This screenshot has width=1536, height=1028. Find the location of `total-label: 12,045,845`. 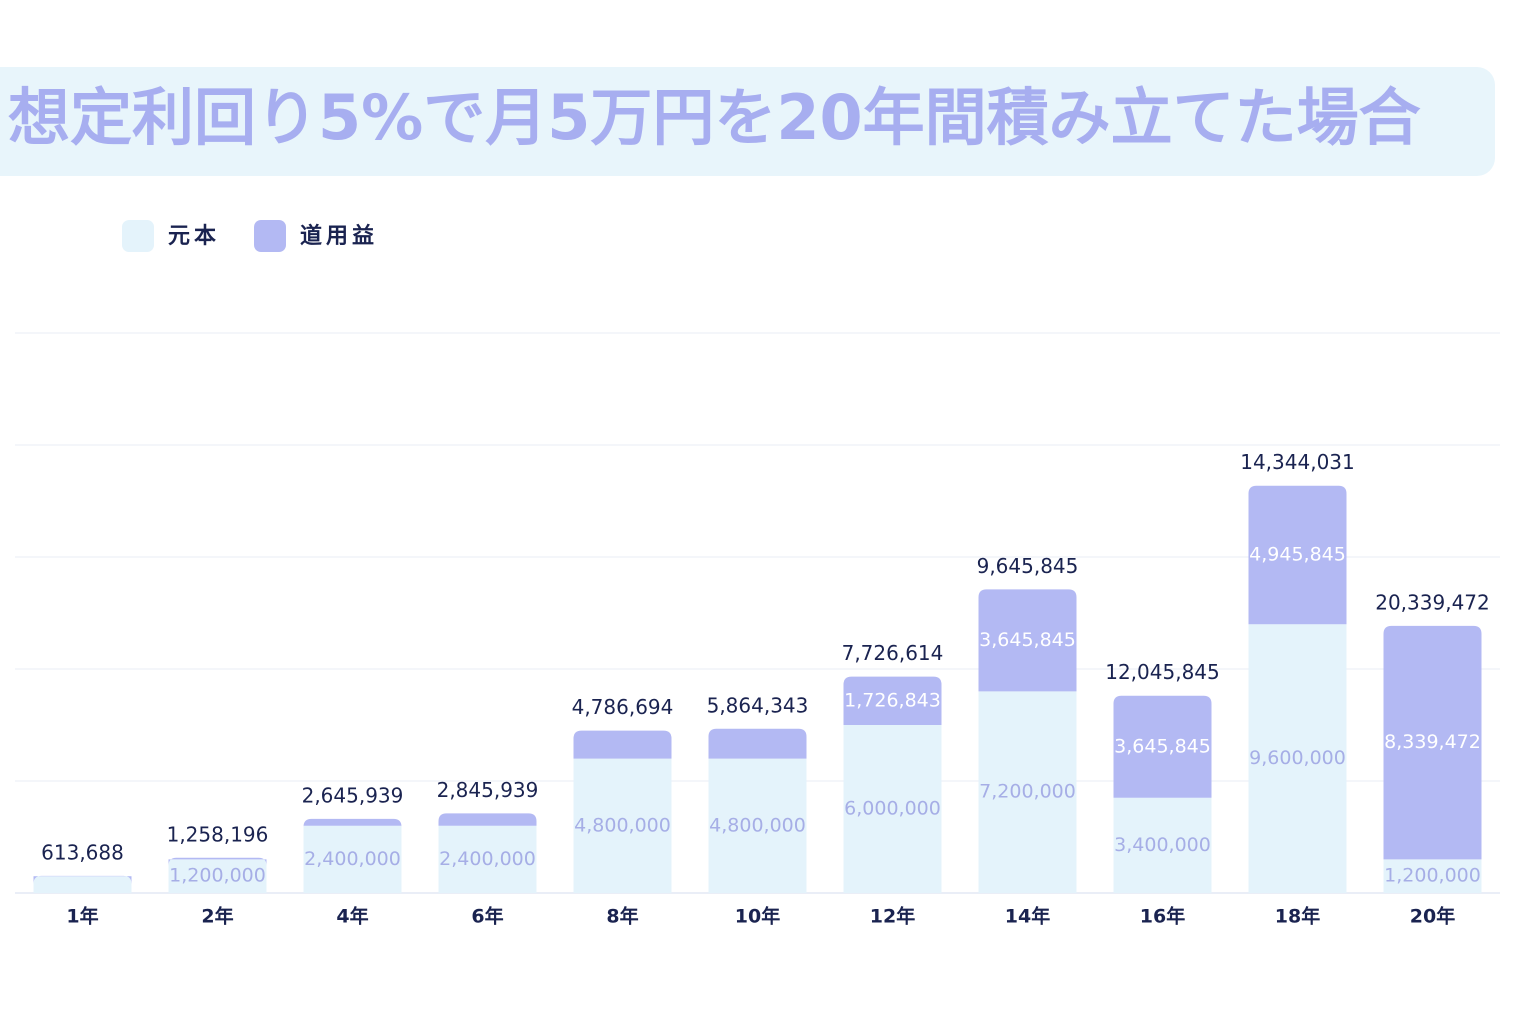

total-label: 12,045,845 is located at coordinates (1162, 672).